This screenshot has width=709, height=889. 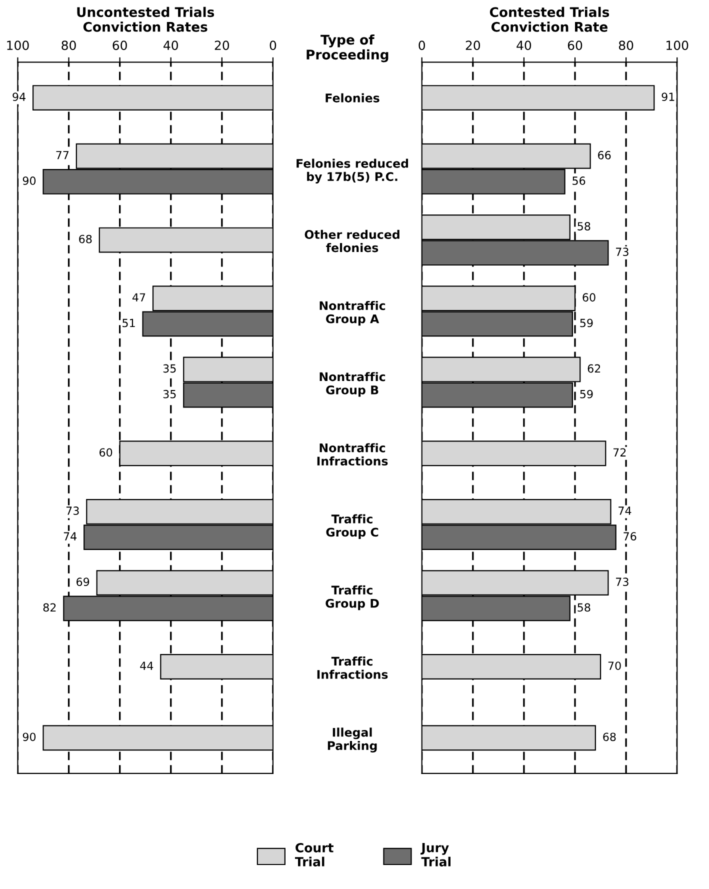 What do you see at coordinates (630, 536) in the screenshot?
I see `data-label: 76` at bounding box center [630, 536].